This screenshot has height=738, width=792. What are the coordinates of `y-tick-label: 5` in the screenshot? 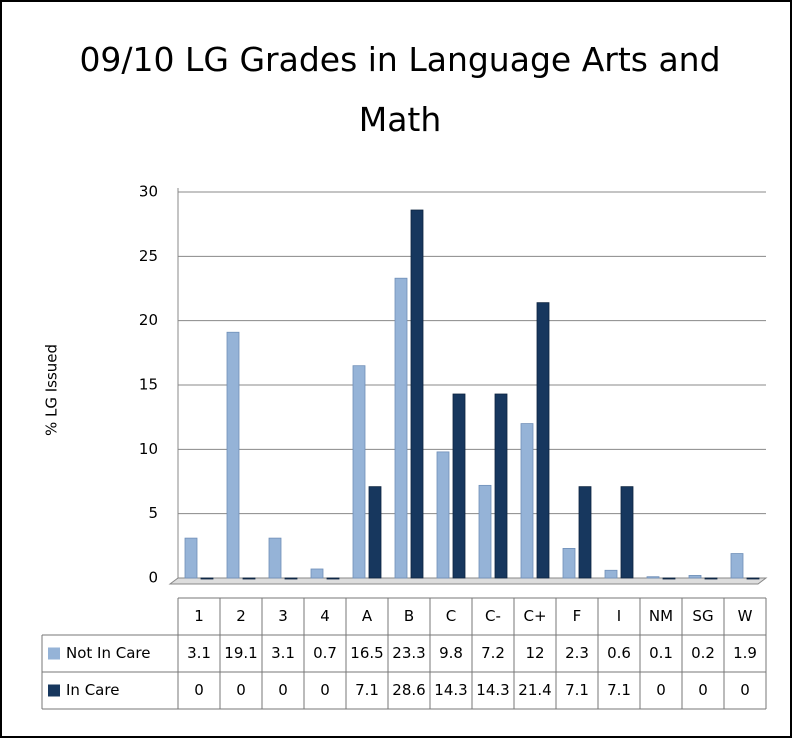 It's located at (153, 513).